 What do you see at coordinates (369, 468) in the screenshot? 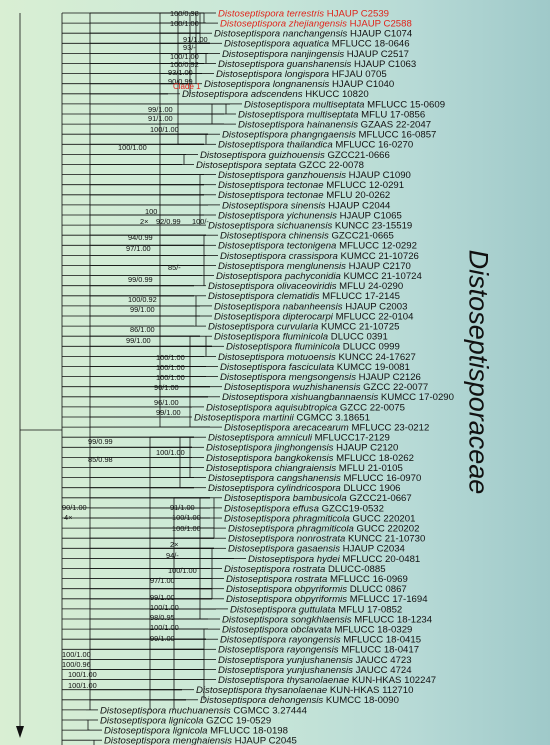
I see `taxon-voucher: MFLU 21-0105` at bounding box center [369, 468].